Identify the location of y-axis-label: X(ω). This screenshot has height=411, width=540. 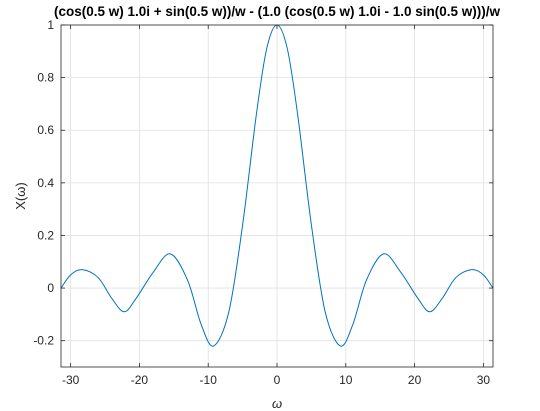
(20, 195).